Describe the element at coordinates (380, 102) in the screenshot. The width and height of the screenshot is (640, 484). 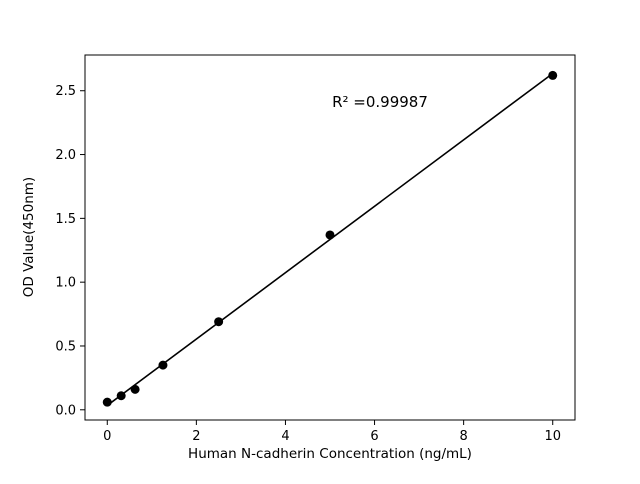
I see `r-squared-annotation: R² =0.99987` at that location.